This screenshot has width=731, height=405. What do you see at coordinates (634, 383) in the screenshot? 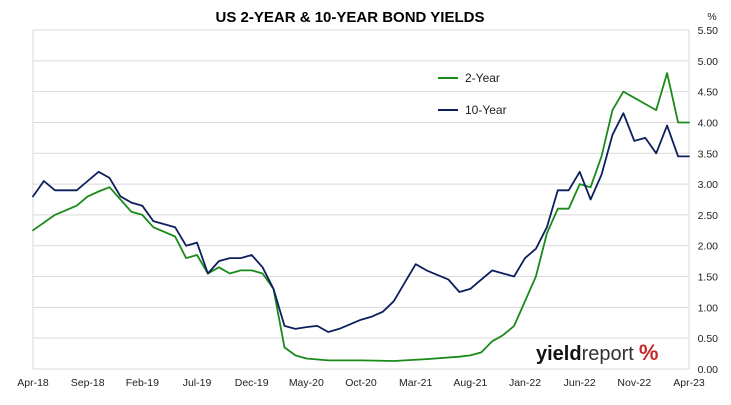
I see `x-tick-label: Nov-22` at bounding box center [634, 383].